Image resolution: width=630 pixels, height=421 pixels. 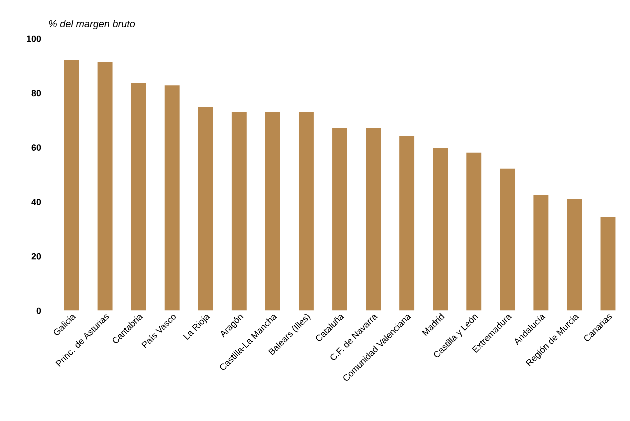 What do you see at coordinates (37, 147) in the screenshot?
I see `y-tick-label: 60` at bounding box center [37, 147].